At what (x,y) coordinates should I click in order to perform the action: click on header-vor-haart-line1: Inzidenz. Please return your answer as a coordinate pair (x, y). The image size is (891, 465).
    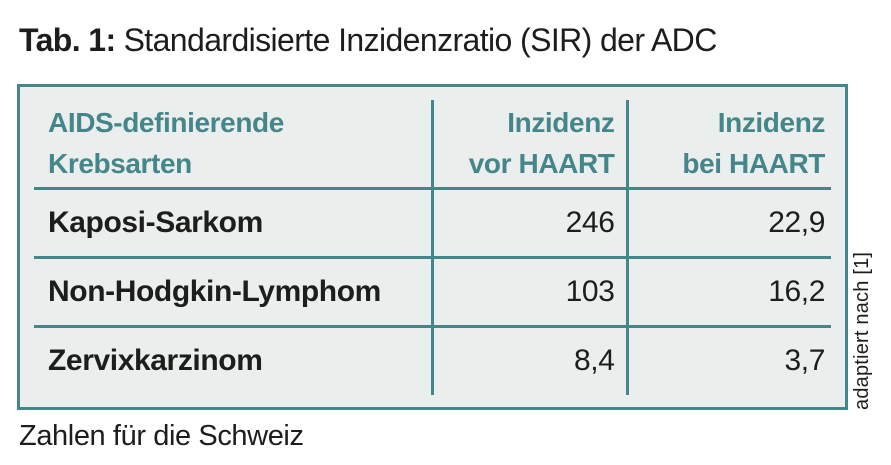
    Looking at the image, I should click on (561, 122).